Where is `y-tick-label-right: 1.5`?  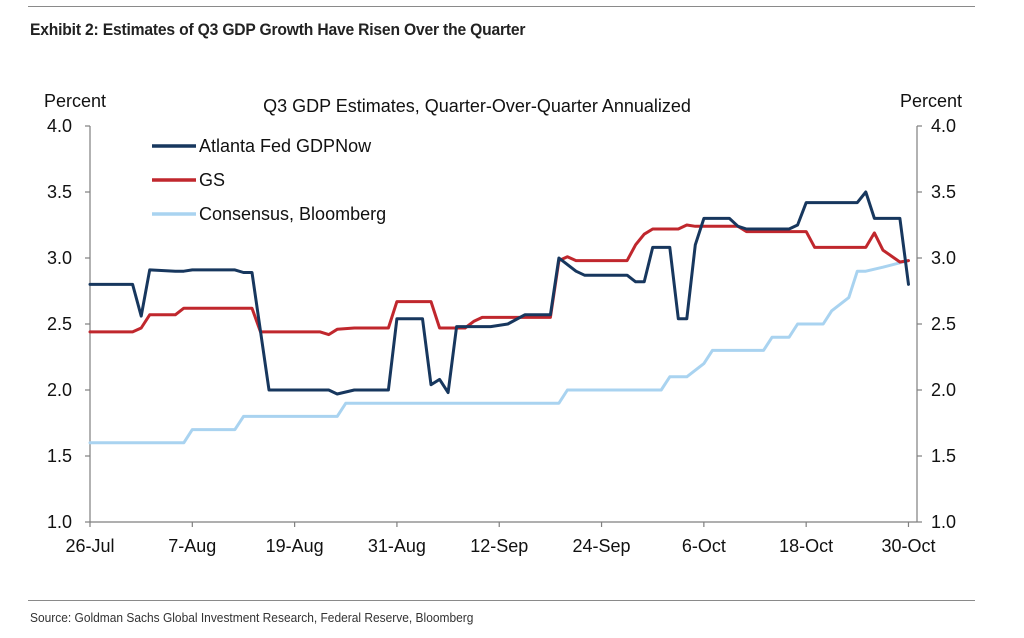
y-tick-label-right: 1.5 is located at coordinates (943, 456).